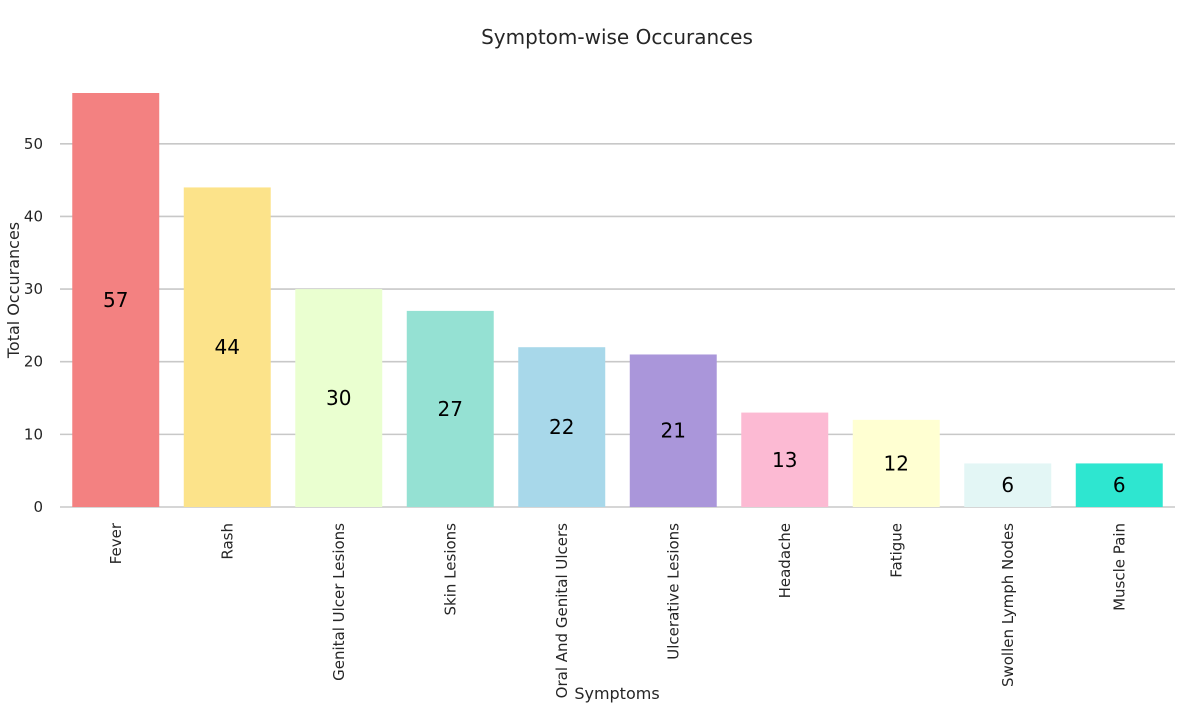 The width and height of the screenshot is (1182, 713). Describe the element at coordinates (450, 569) in the screenshot. I see `x-tick-label: Skin Lesions` at that location.